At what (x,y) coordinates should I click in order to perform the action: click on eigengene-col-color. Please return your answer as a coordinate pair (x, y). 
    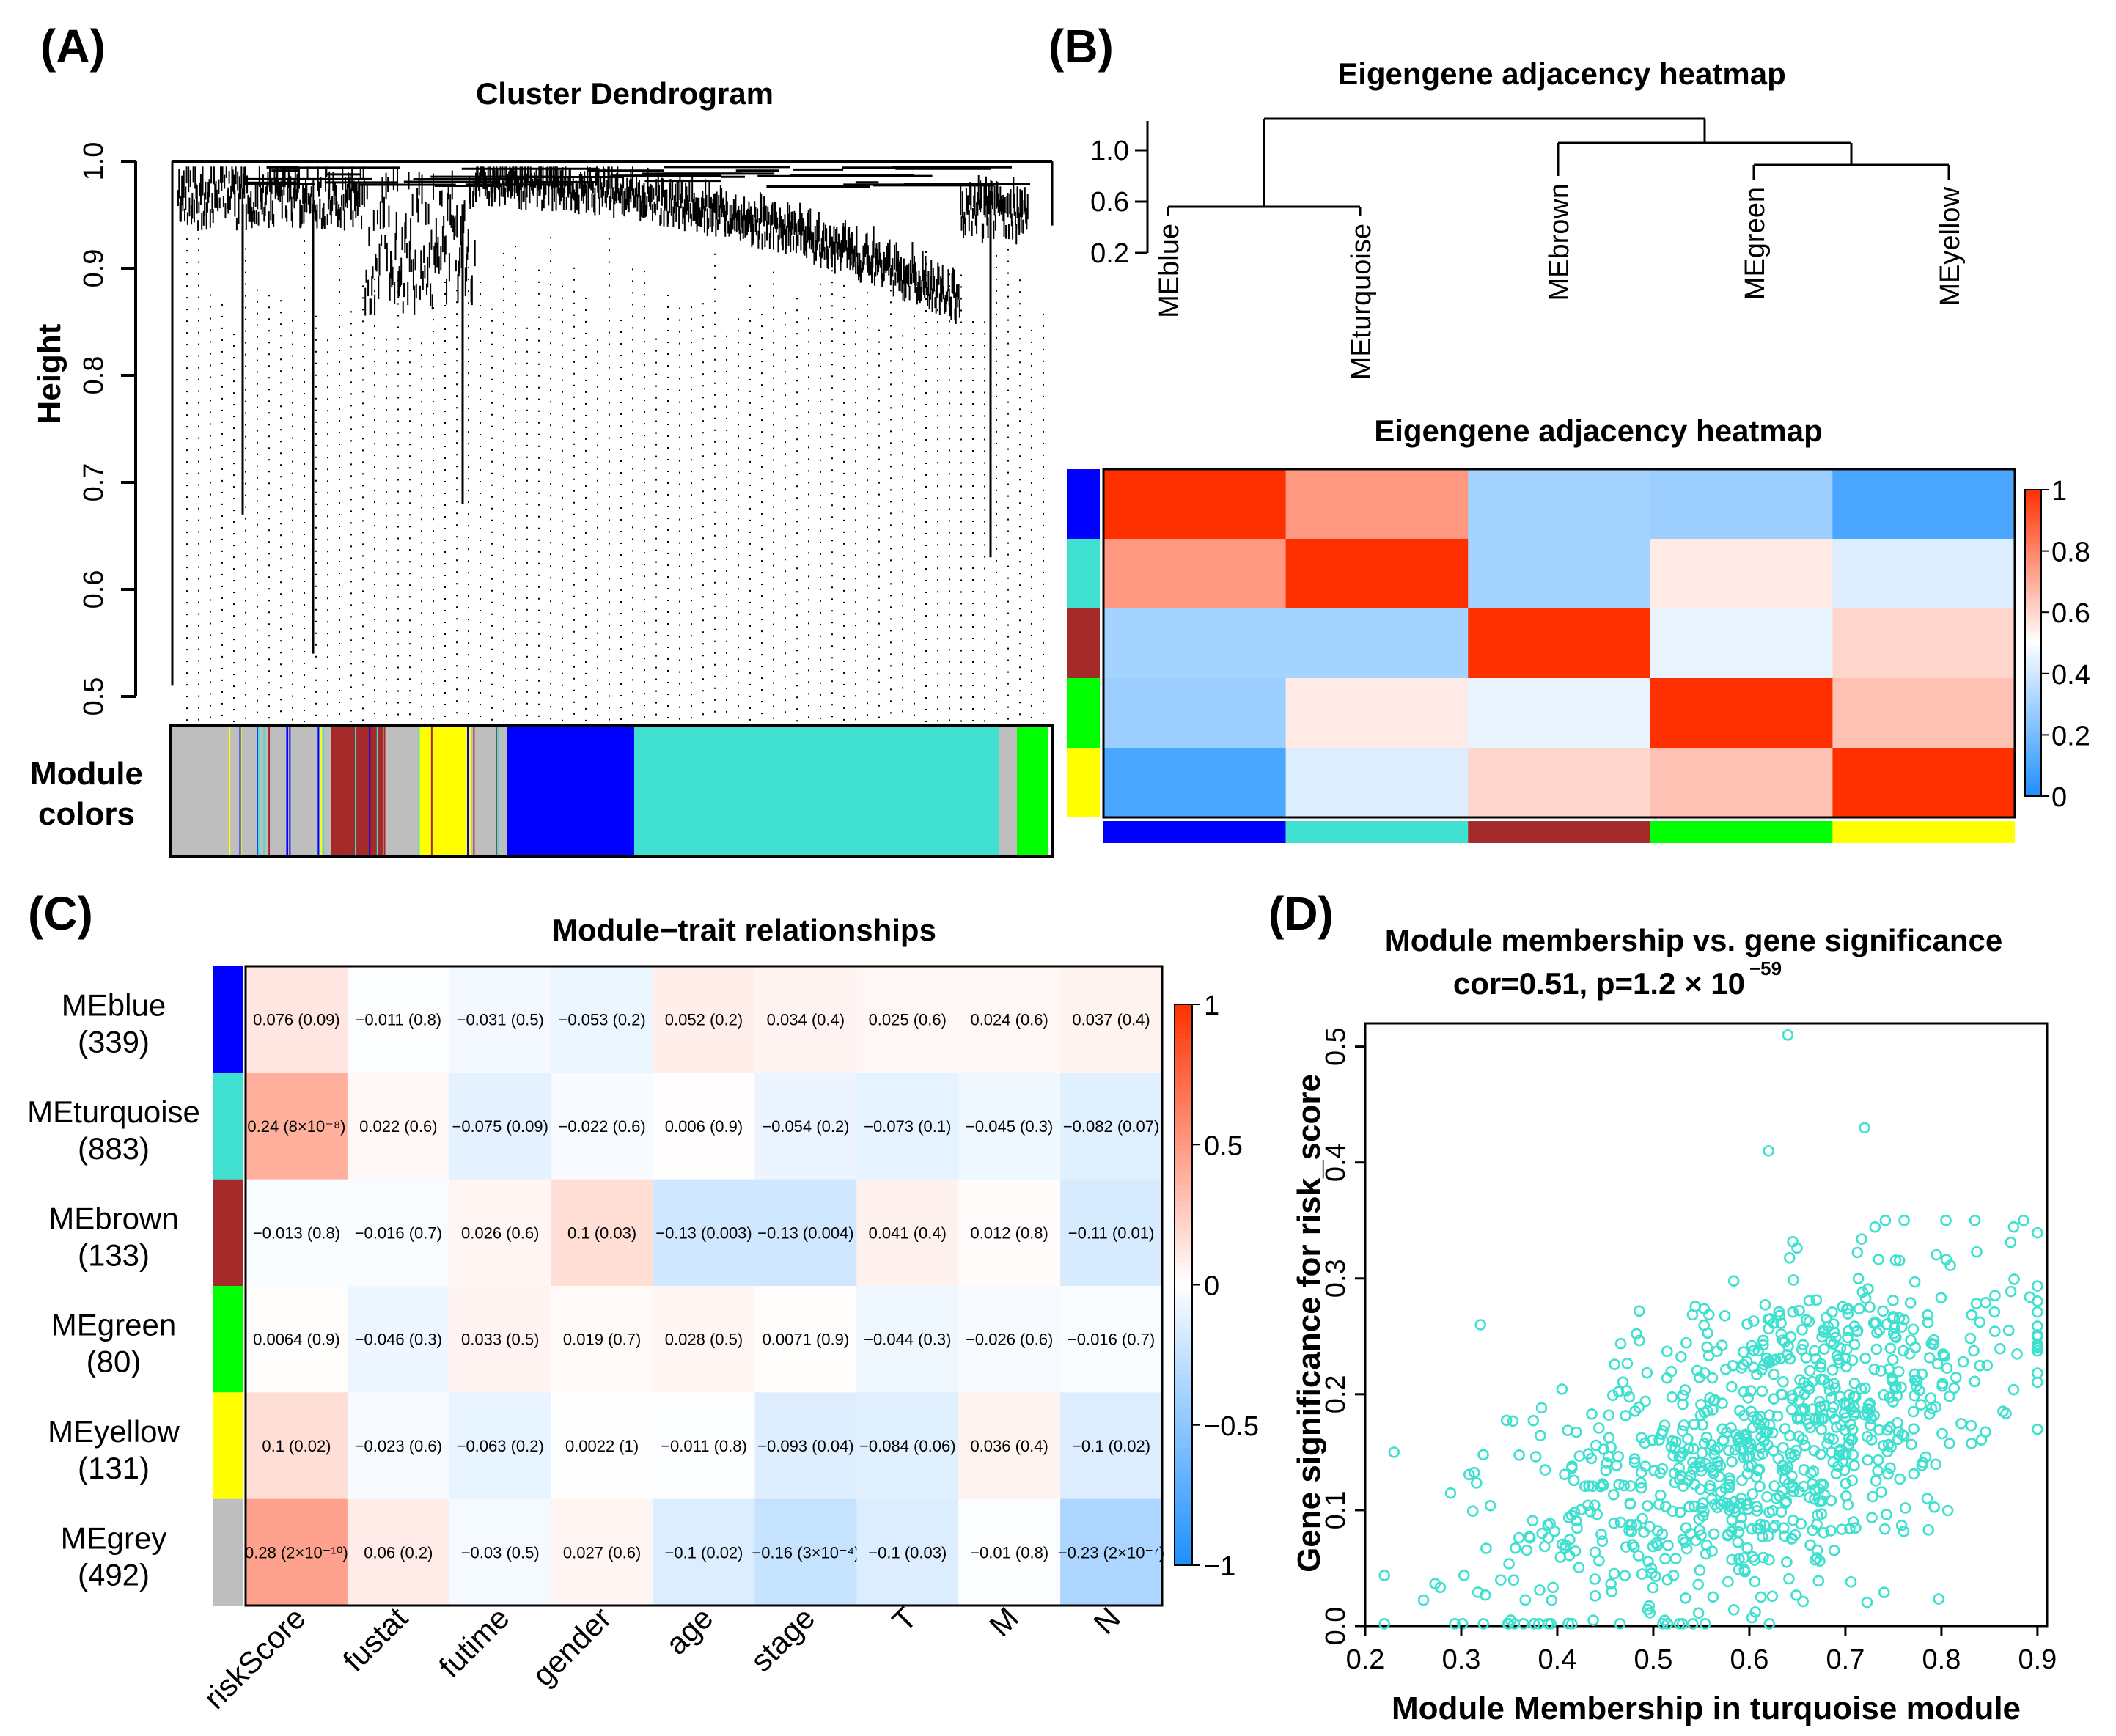
    Looking at the image, I should click on (1741, 832).